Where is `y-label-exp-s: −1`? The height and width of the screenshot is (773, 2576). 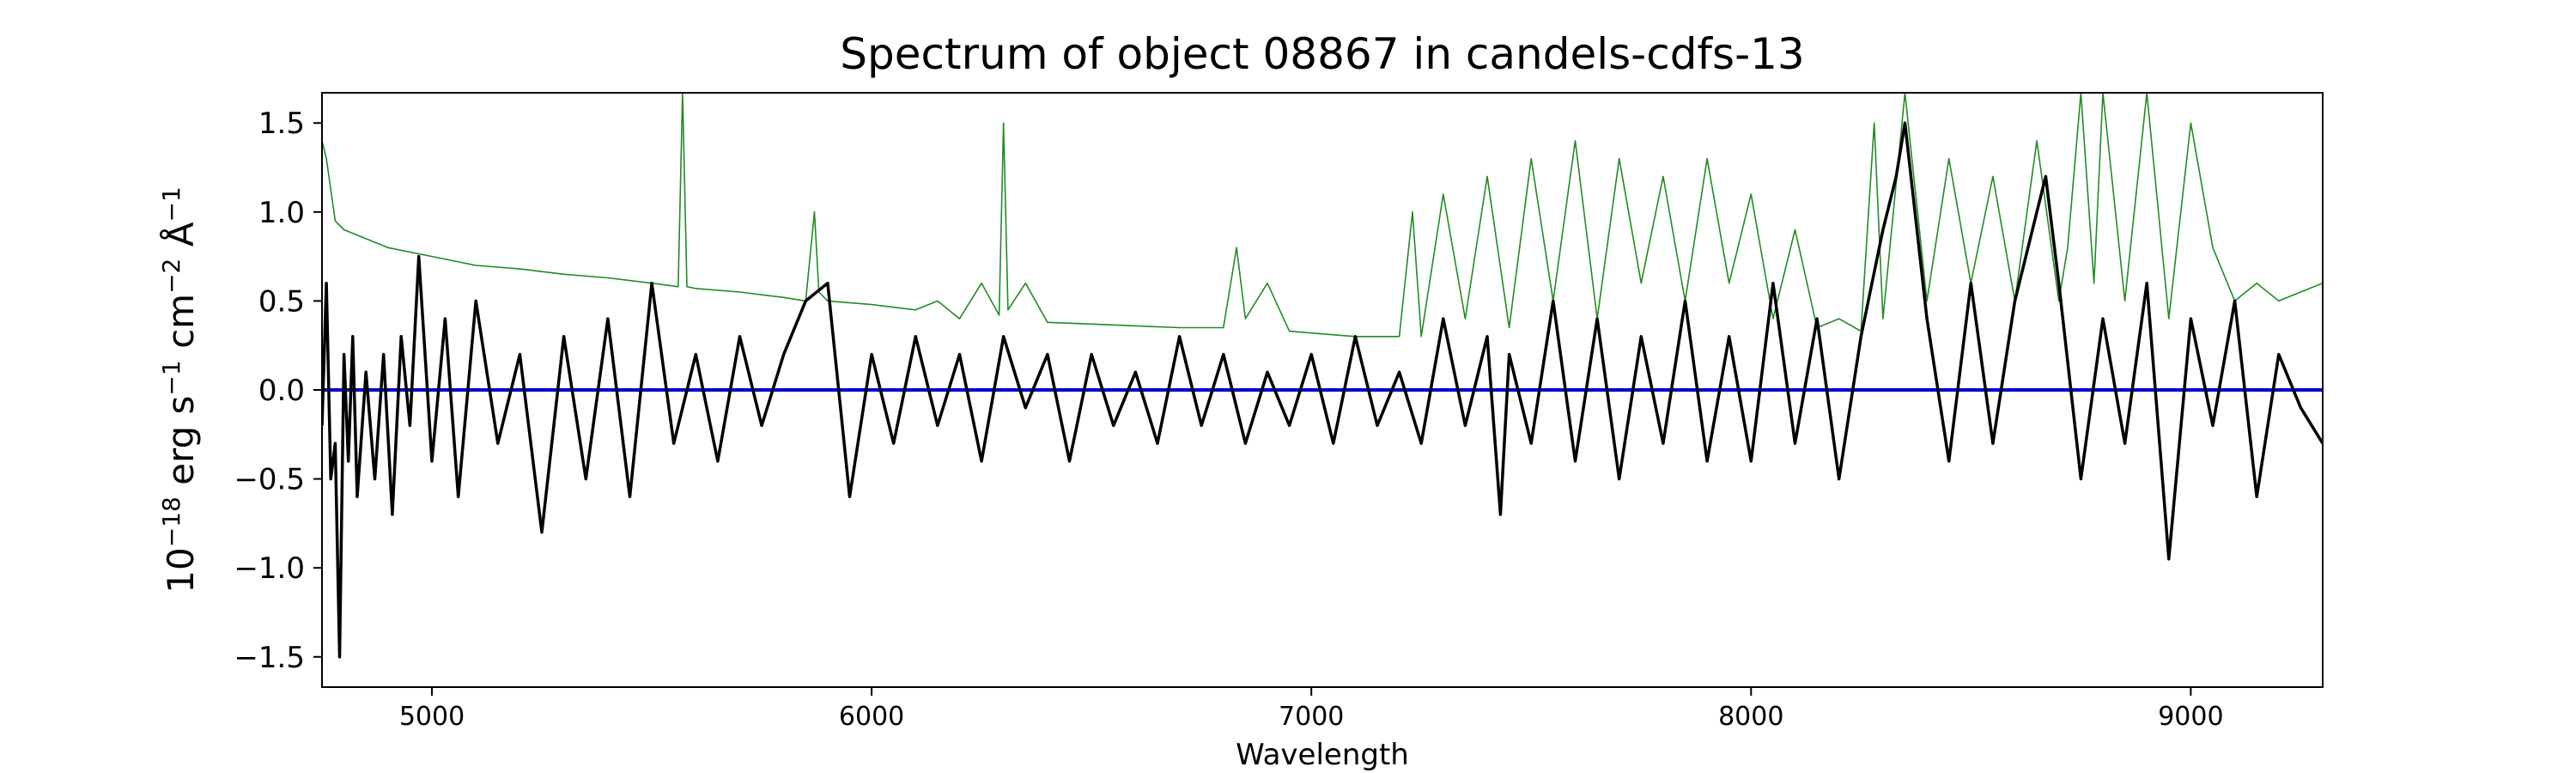
y-label-exp-s: −1 is located at coordinates (171, 377).